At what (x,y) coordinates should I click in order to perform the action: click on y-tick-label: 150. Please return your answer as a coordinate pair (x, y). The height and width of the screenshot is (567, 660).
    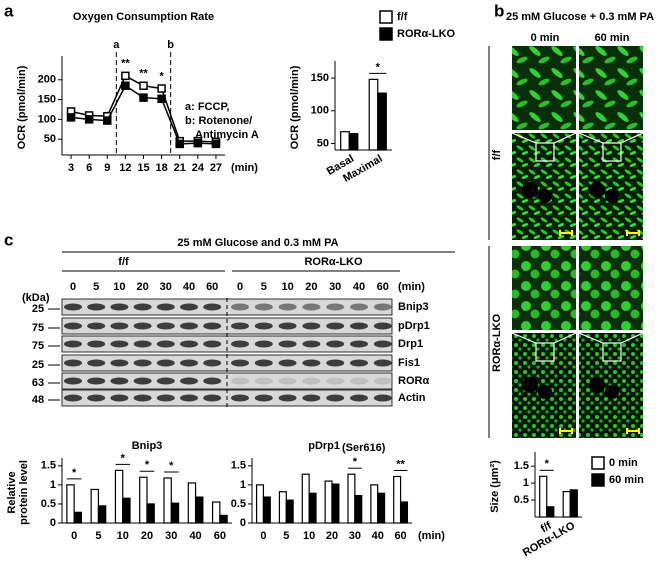
    Looking at the image, I should click on (47, 99).